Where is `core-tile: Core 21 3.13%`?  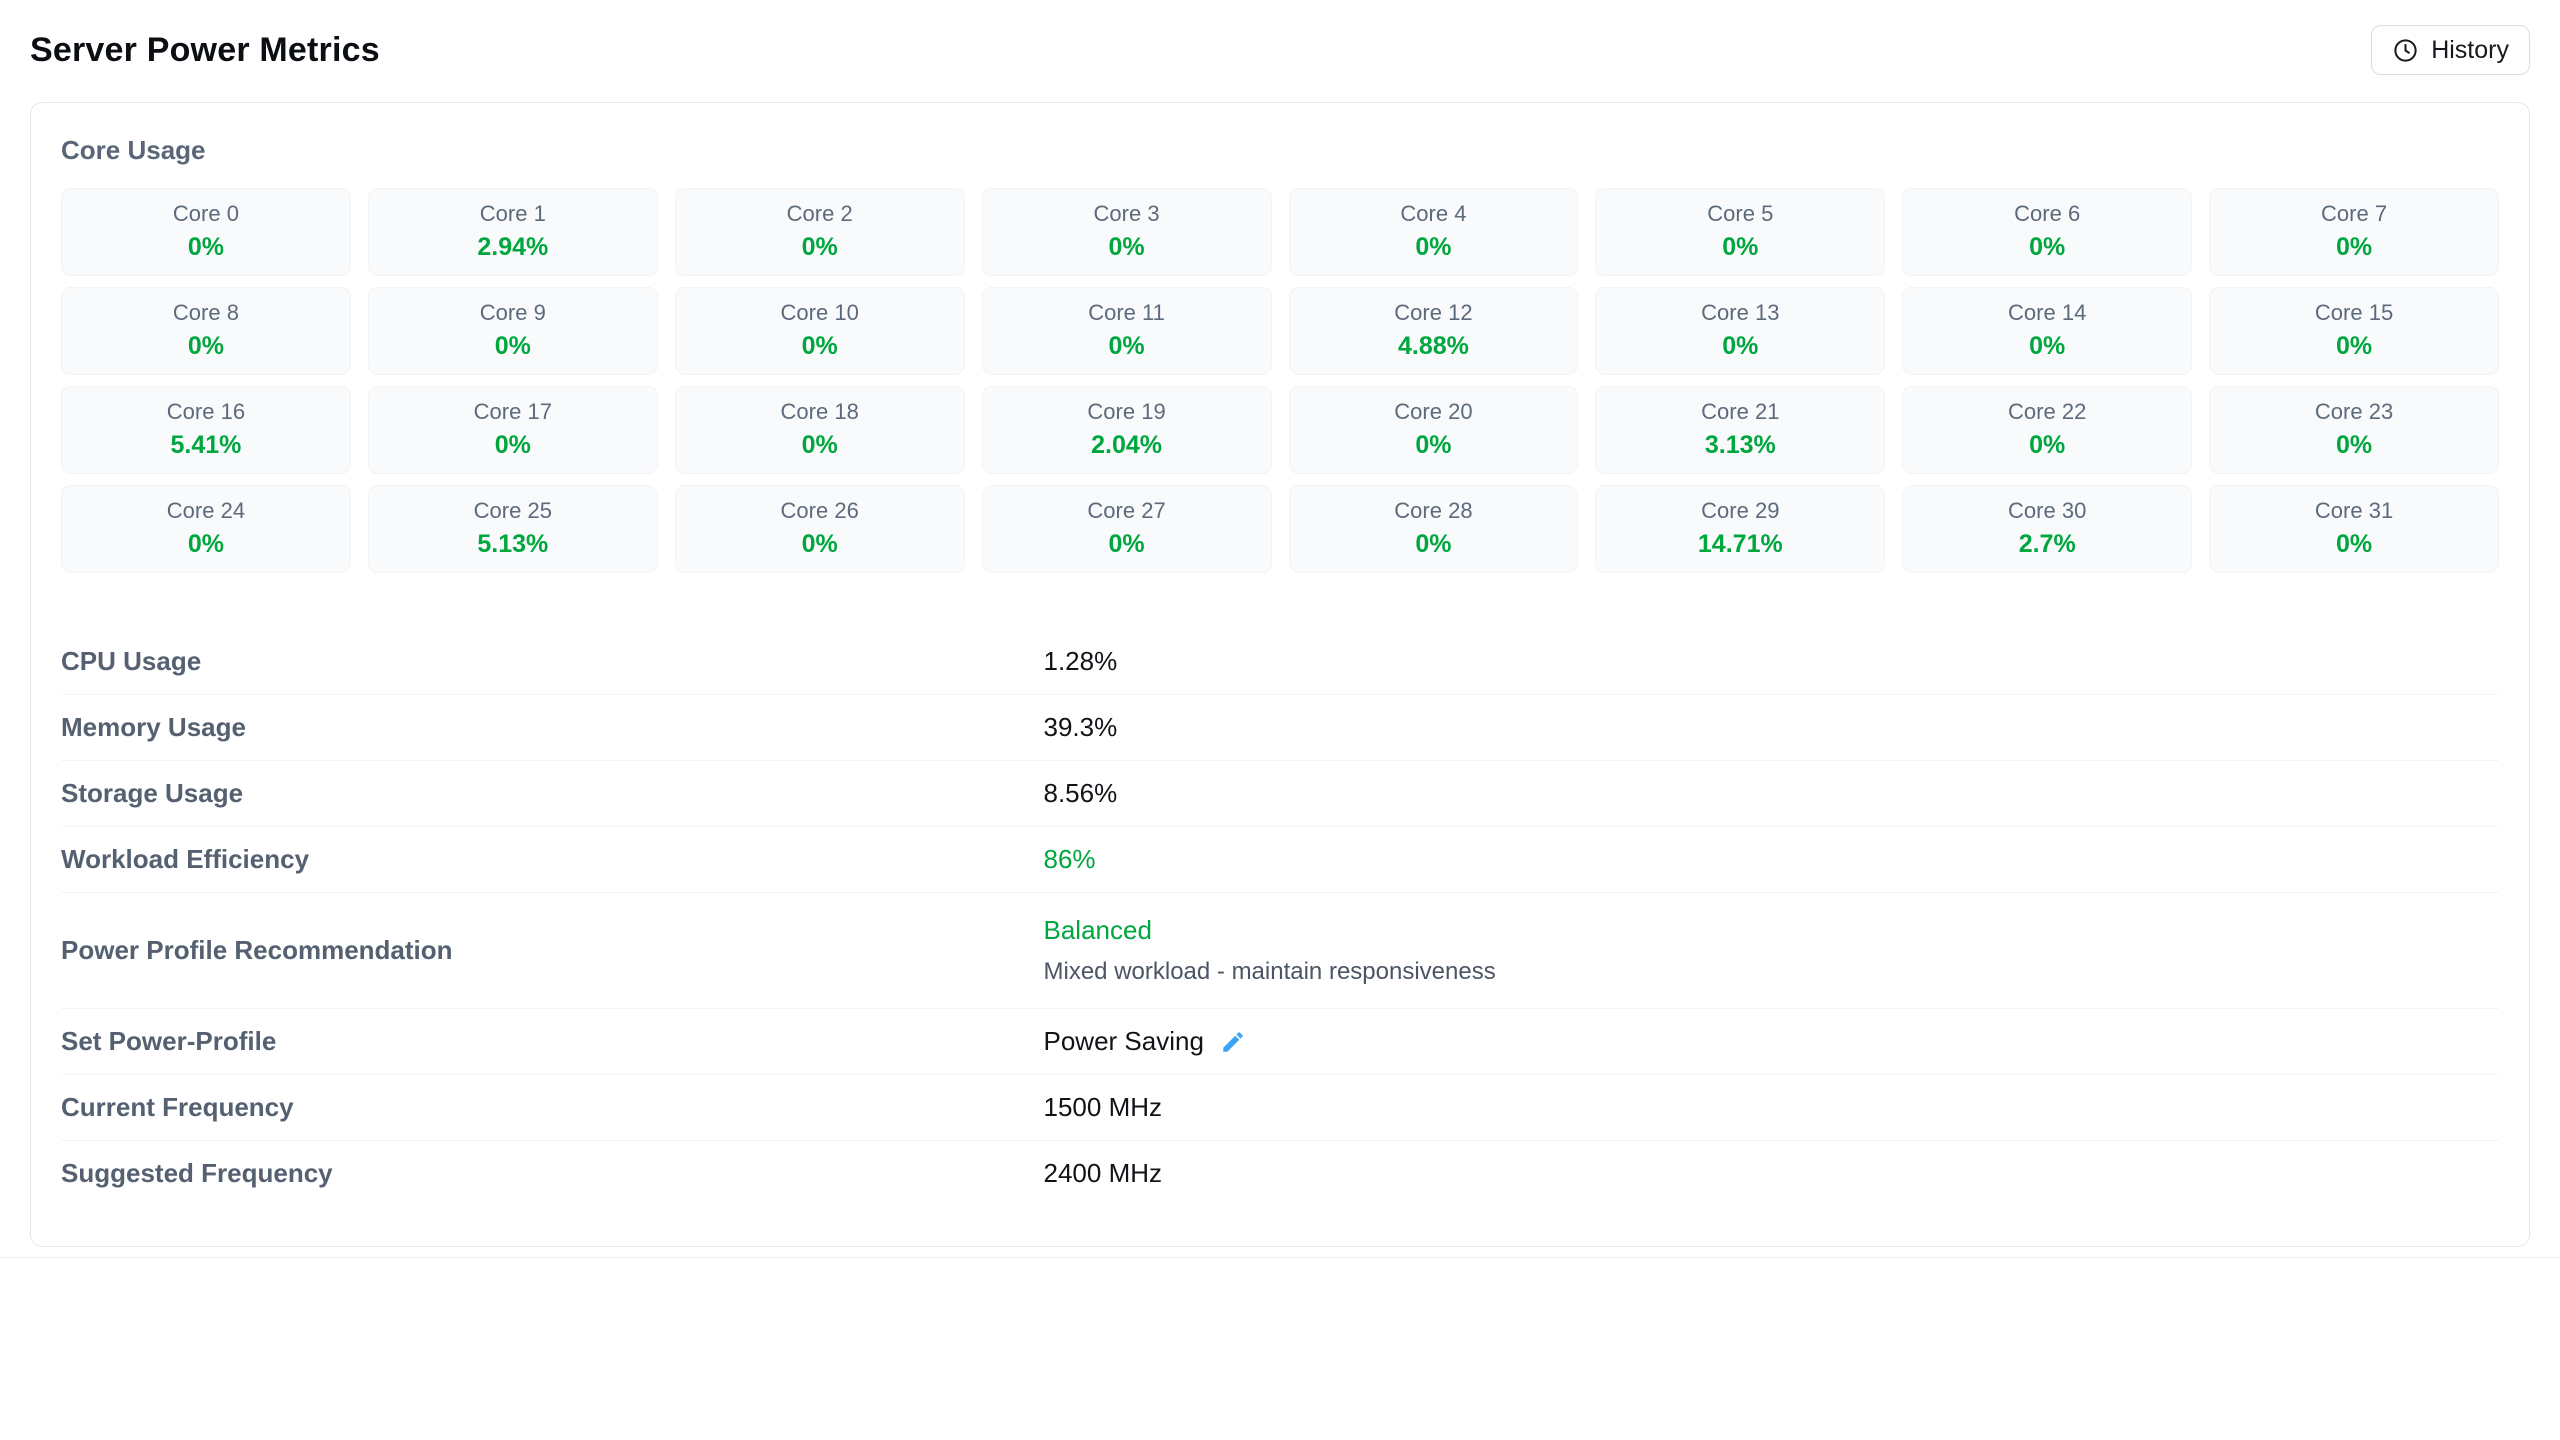
core-tile: Core 21 3.13% is located at coordinates (1740, 430).